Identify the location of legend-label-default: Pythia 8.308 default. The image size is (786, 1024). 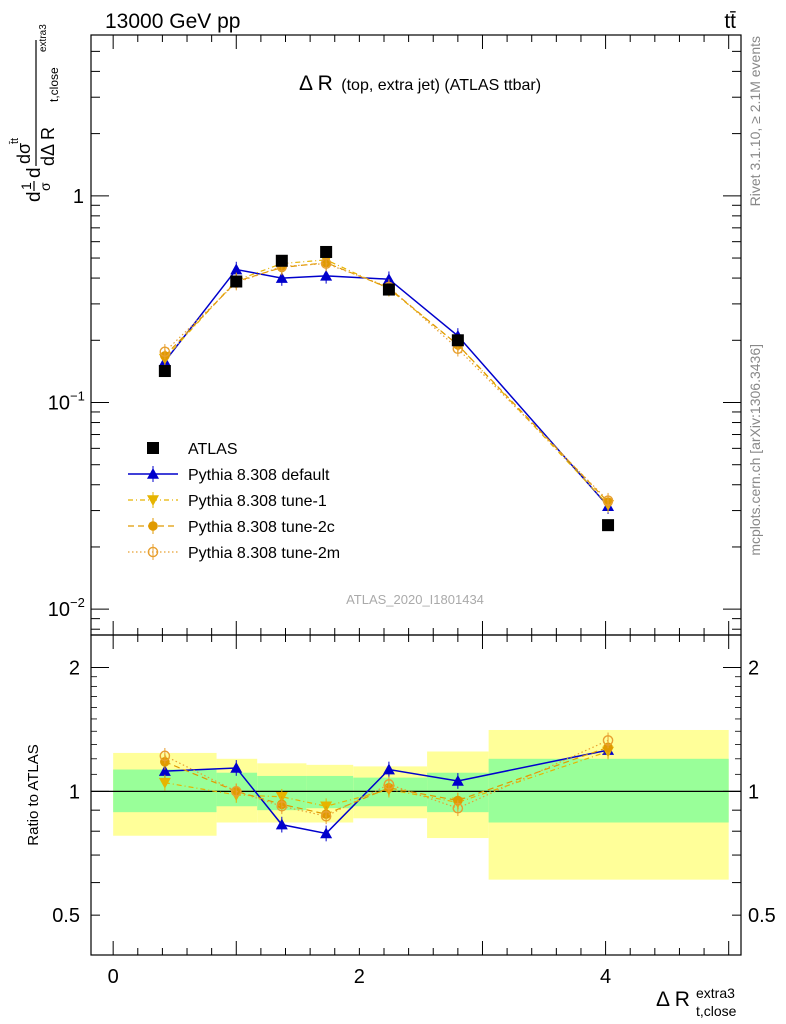
(259, 475).